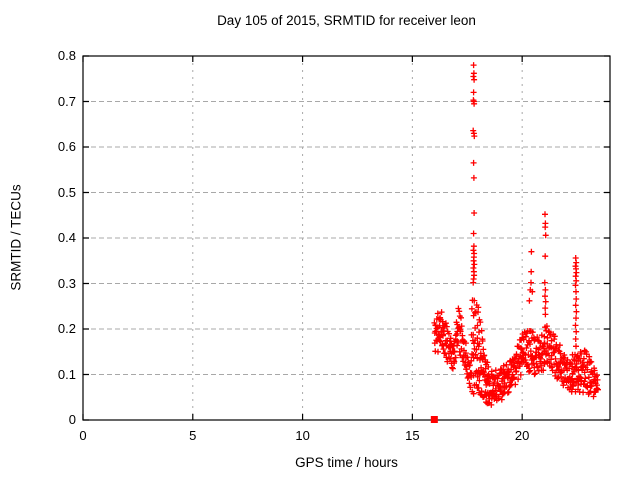  What do you see at coordinates (434, 419) in the screenshot?
I see `filled-square-marker` at bounding box center [434, 419].